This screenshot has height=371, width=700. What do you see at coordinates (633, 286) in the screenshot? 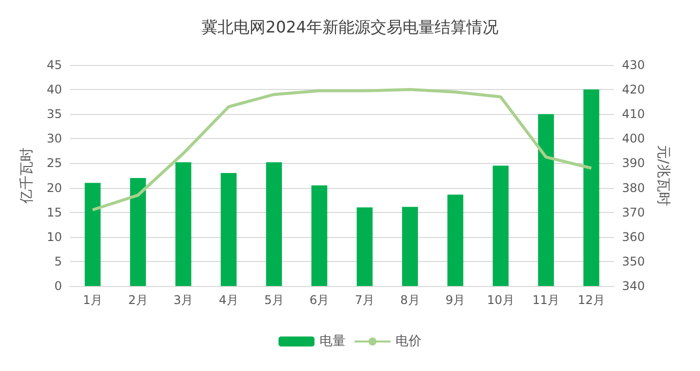
I see `y2-tick-label: 340` at bounding box center [633, 286].